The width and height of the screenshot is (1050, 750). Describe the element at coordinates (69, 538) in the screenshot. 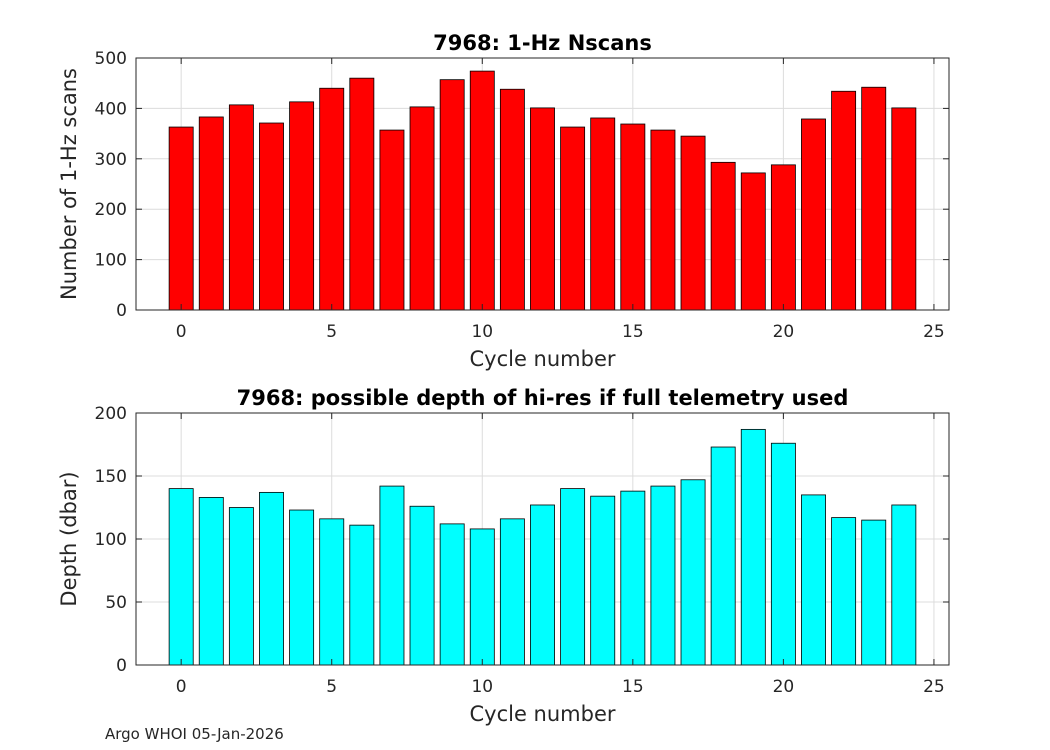

I see `y-axis-label: Depth (dbar)` at that location.